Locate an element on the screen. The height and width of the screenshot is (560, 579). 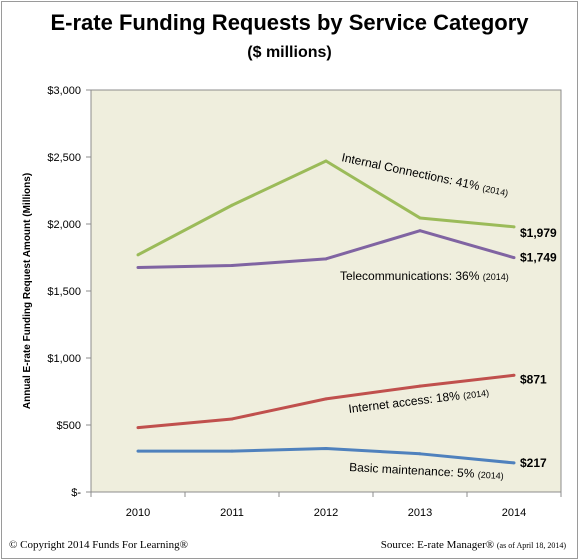
y-tick-label: $500 is located at coordinates (69, 426).